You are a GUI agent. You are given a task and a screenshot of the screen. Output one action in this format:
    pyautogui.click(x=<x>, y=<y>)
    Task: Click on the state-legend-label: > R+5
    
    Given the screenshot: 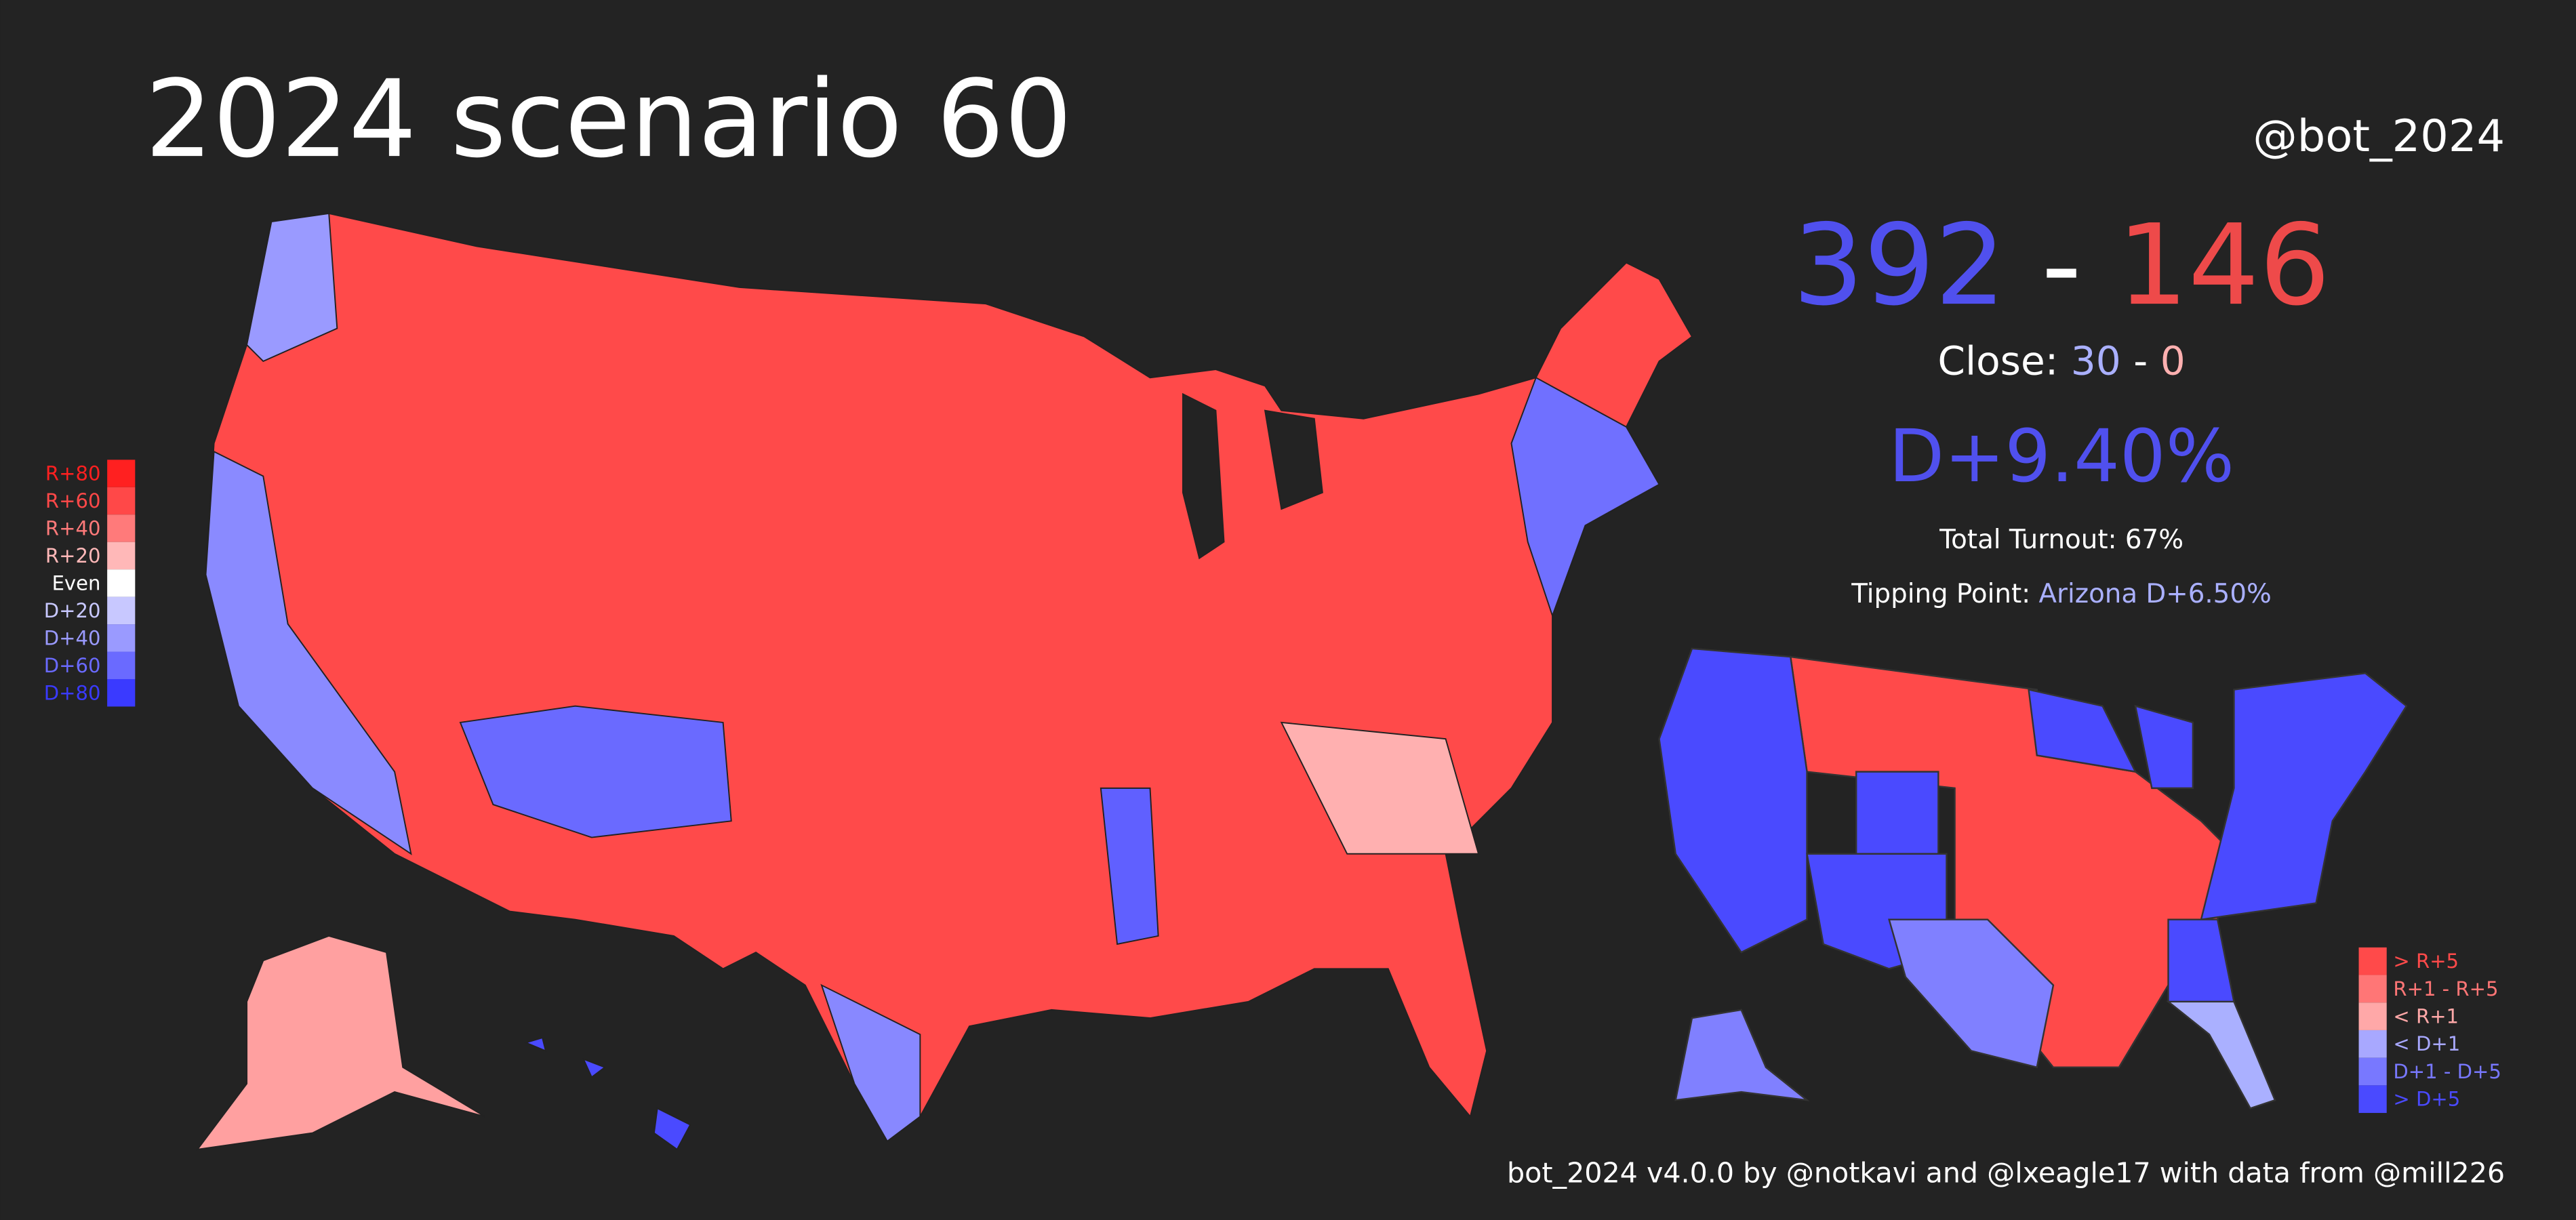 What is the action you would take?
    pyautogui.click(x=2426, y=962)
    